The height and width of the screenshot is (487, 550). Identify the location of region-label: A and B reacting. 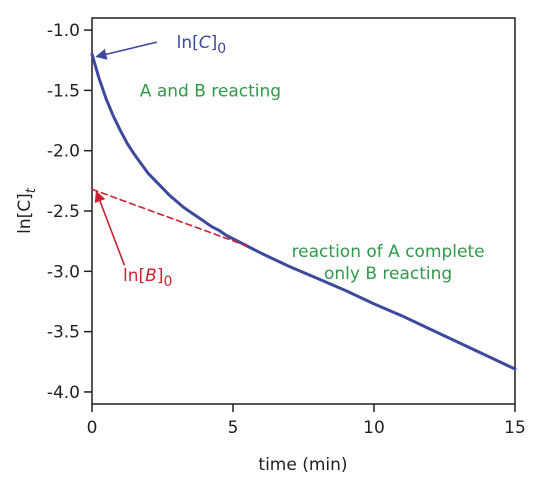
(210, 91).